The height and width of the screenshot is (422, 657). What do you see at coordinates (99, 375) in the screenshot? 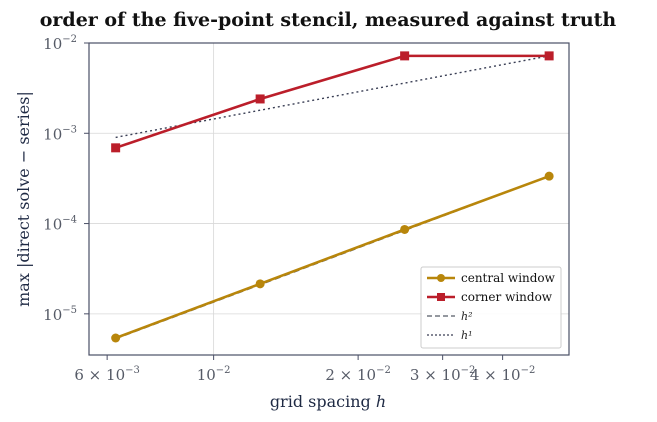
I see `x-tick-label-base: 6 × 10` at bounding box center [99, 375].